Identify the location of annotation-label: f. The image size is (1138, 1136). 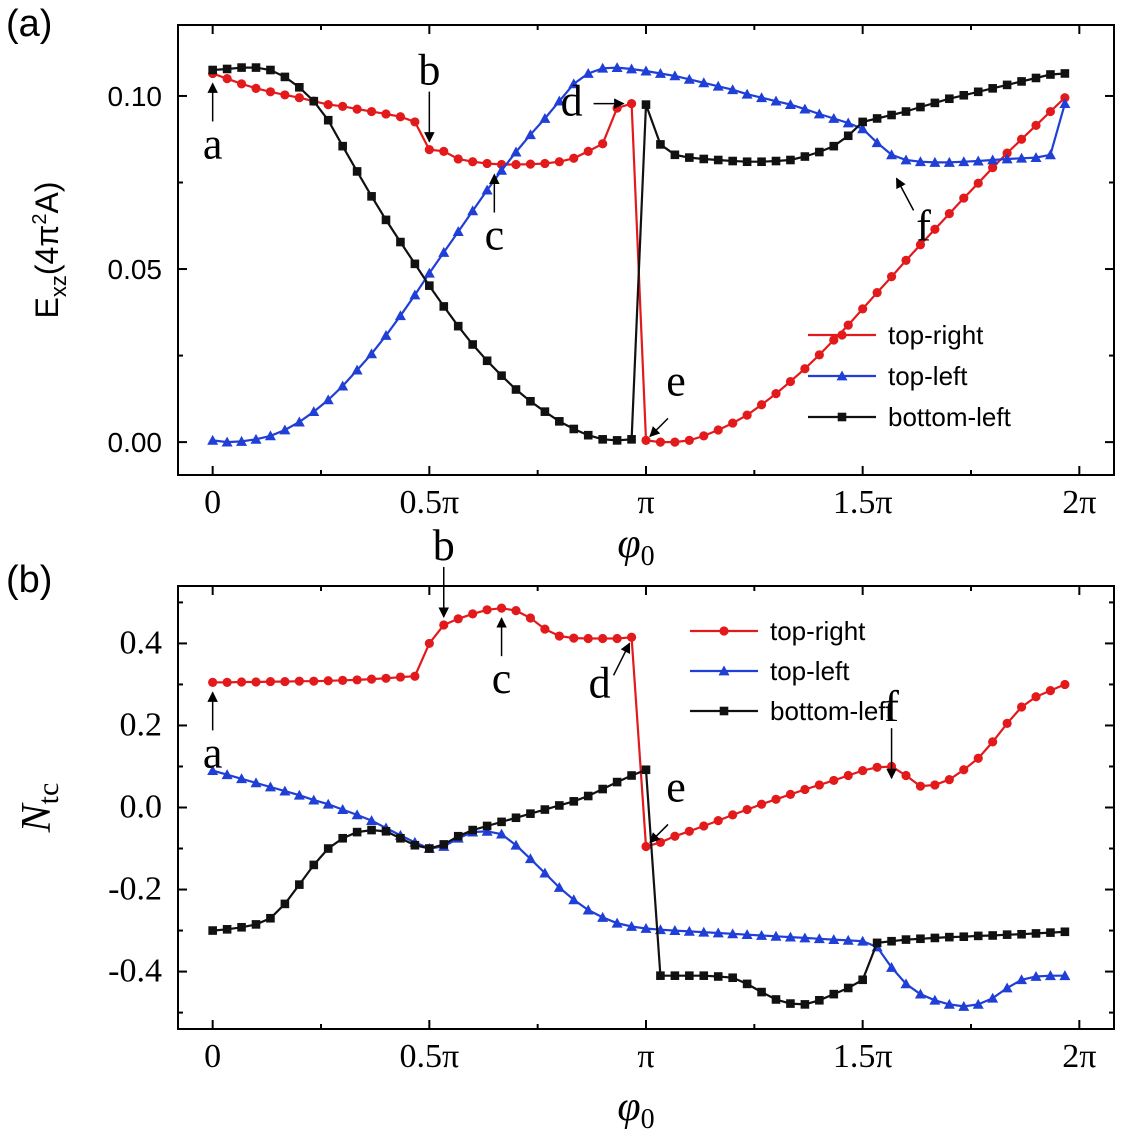
(923, 225).